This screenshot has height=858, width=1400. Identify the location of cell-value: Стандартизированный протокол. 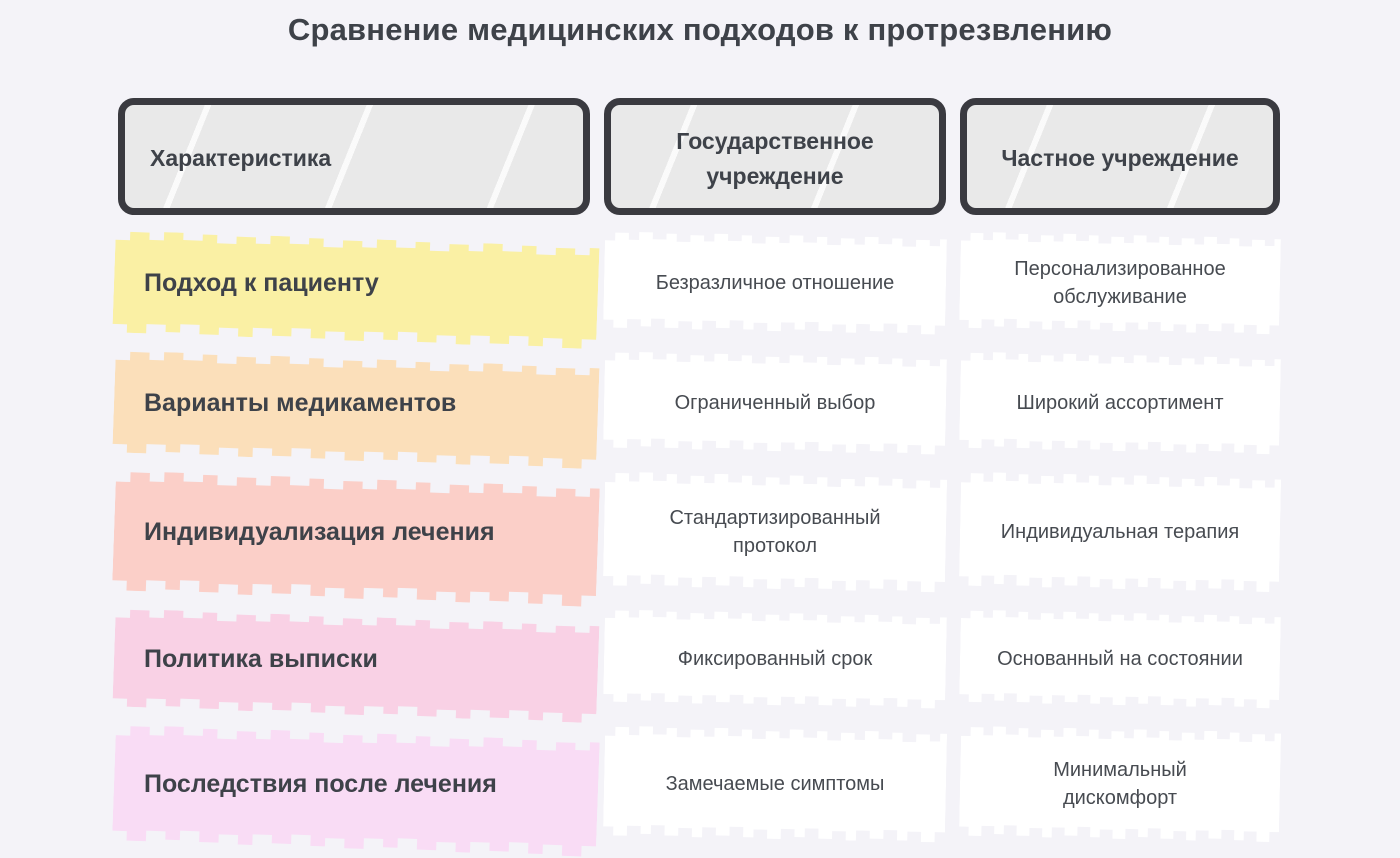
(775, 531).